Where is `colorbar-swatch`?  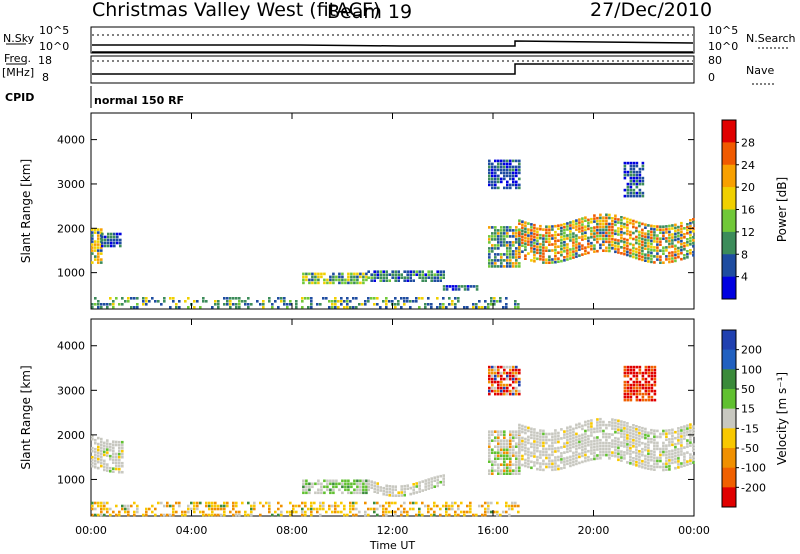
colorbar-swatch is located at coordinates (729, 265).